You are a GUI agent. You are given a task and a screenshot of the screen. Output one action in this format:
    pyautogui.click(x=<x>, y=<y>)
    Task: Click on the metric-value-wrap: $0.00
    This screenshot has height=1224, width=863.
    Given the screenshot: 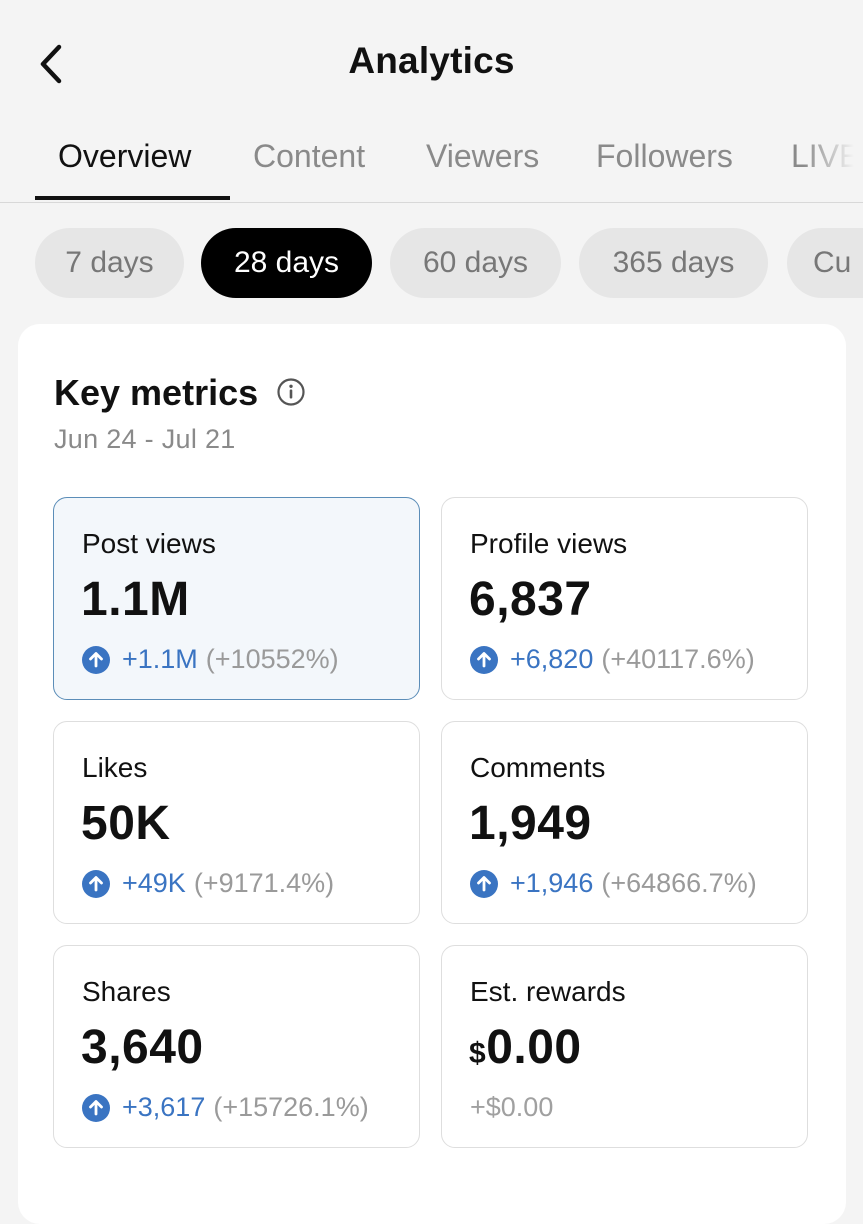 What is the action you would take?
    pyautogui.click(x=525, y=1047)
    